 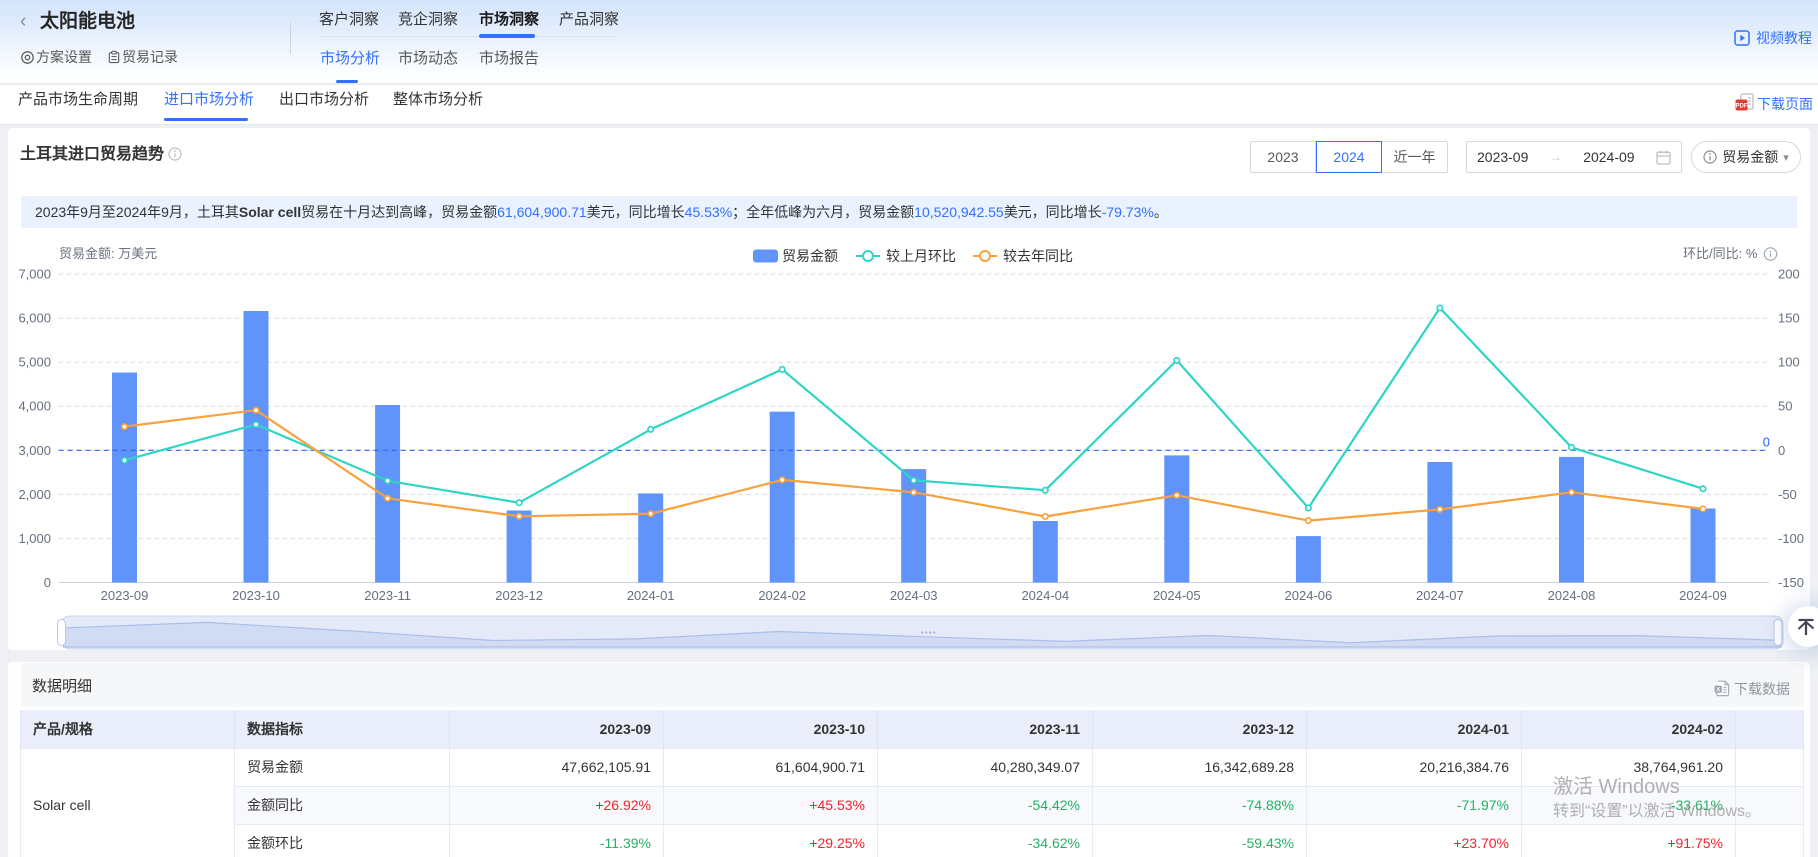 I want to click on svg-text: 2024-08, so click(x=1572, y=595).